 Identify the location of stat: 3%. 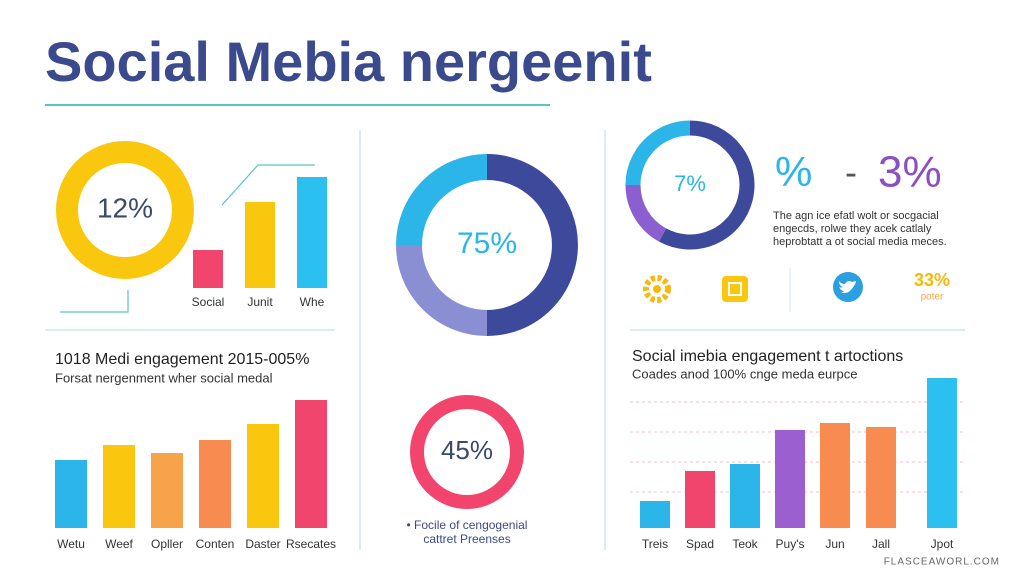
(910, 172).